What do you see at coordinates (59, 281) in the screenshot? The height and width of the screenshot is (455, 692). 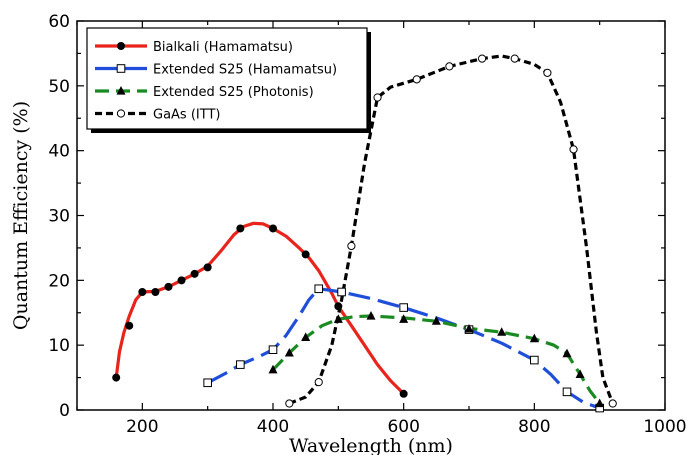 I see `y-tick-label: 20` at bounding box center [59, 281].